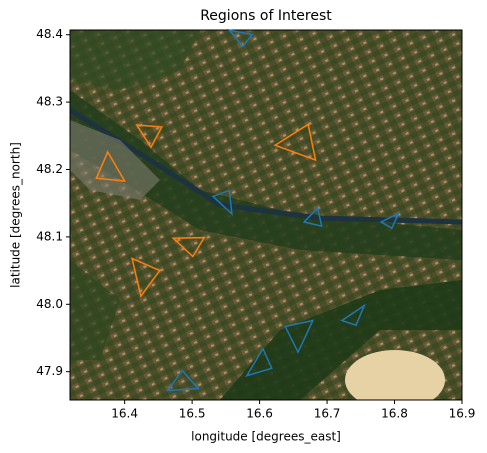 This screenshot has height=453, width=487. Describe the element at coordinates (49, 34) in the screenshot. I see `y-tick-label: 48.4` at that location.